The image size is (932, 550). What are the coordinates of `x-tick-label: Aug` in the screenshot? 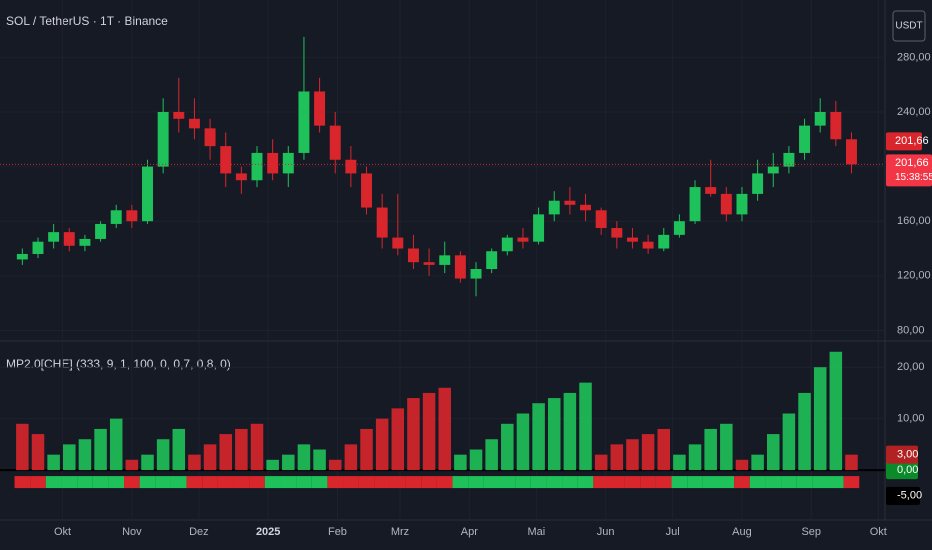 It's located at (742, 532).